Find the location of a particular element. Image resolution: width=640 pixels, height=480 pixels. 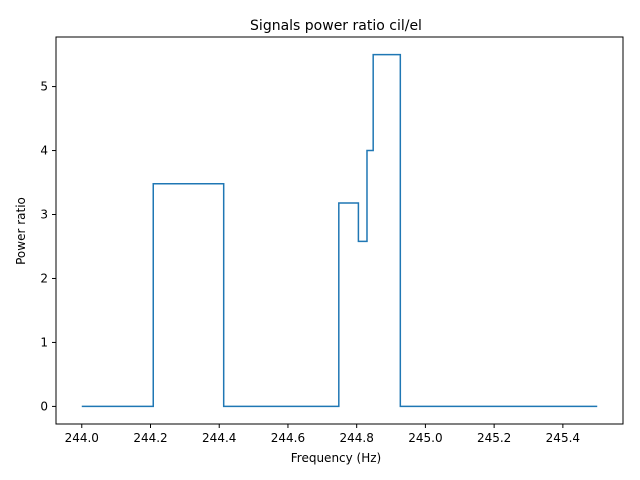

x-tick-label: 244.0 is located at coordinates (82, 438).